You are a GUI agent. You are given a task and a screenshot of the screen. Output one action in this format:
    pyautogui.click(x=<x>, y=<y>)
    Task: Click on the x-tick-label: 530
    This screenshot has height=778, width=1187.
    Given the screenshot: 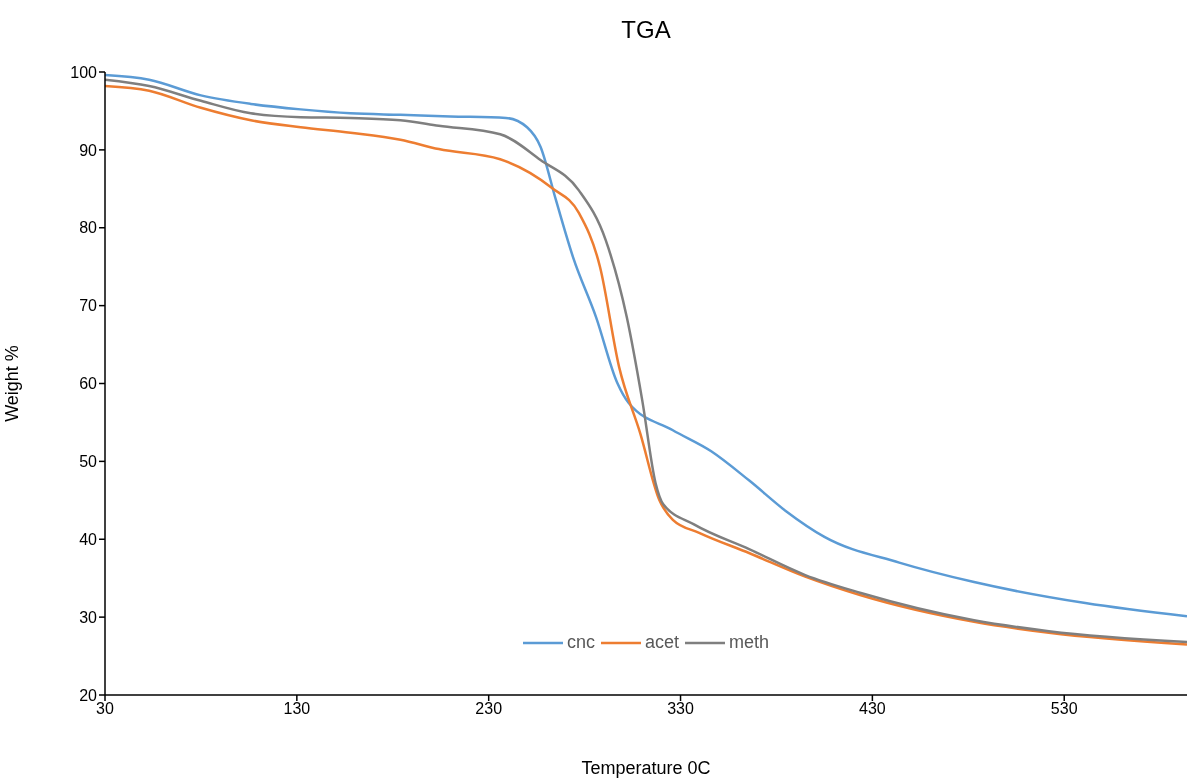 What is the action you would take?
    pyautogui.click(x=1064, y=709)
    